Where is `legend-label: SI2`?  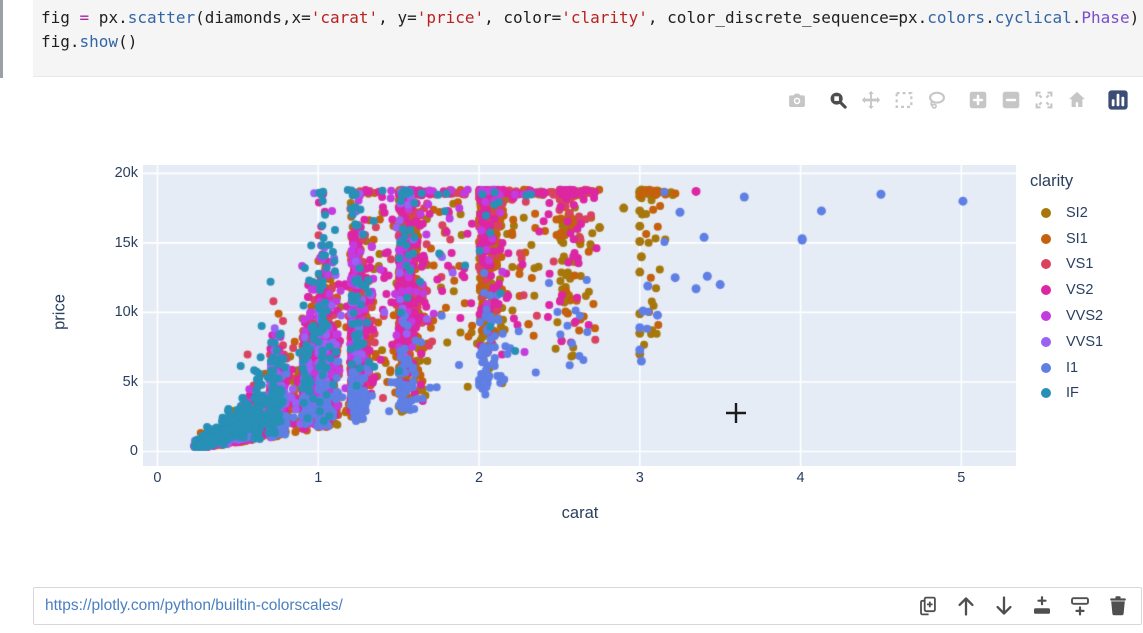 legend-label: SI2 is located at coordinates (1077, 212).